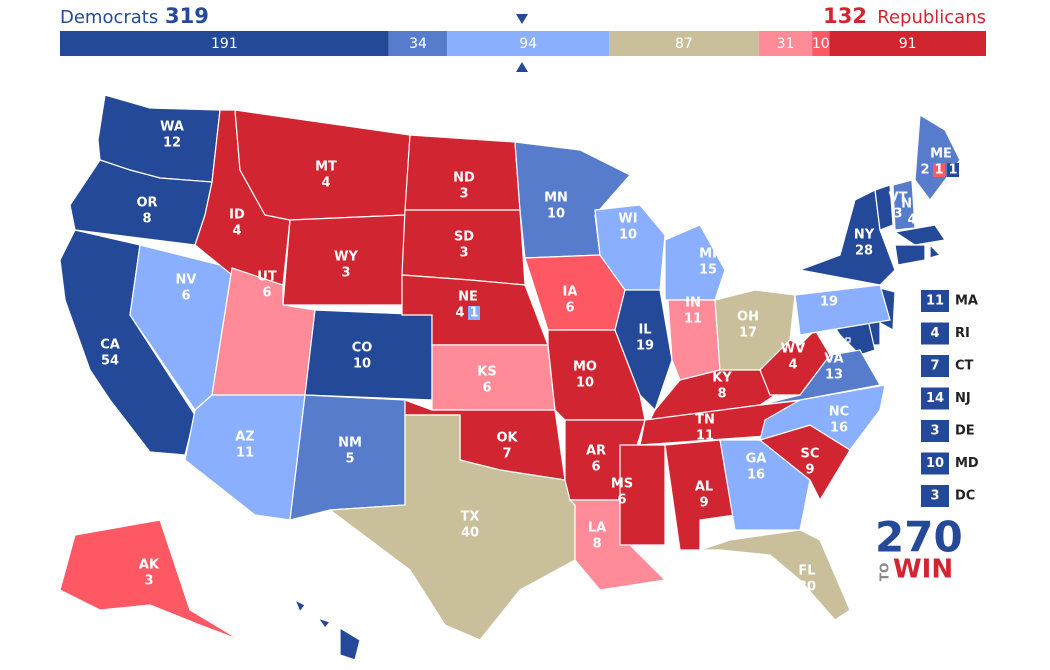 Image resolution: width=1050 pixels, height=670 pixels. Describe the element at coordinates (464, 237) in the screenshot. I see `state-abbr: SD` at that location.